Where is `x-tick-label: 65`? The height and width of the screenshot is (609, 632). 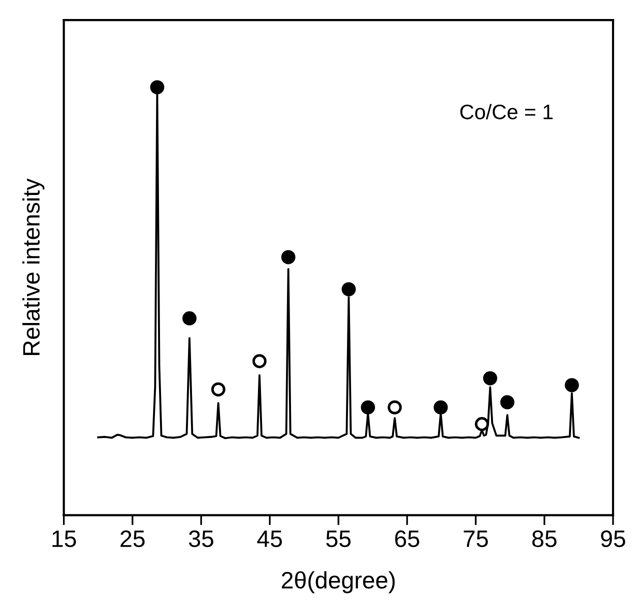 x-tick-label: 65 is located at coordinates (407, 539).